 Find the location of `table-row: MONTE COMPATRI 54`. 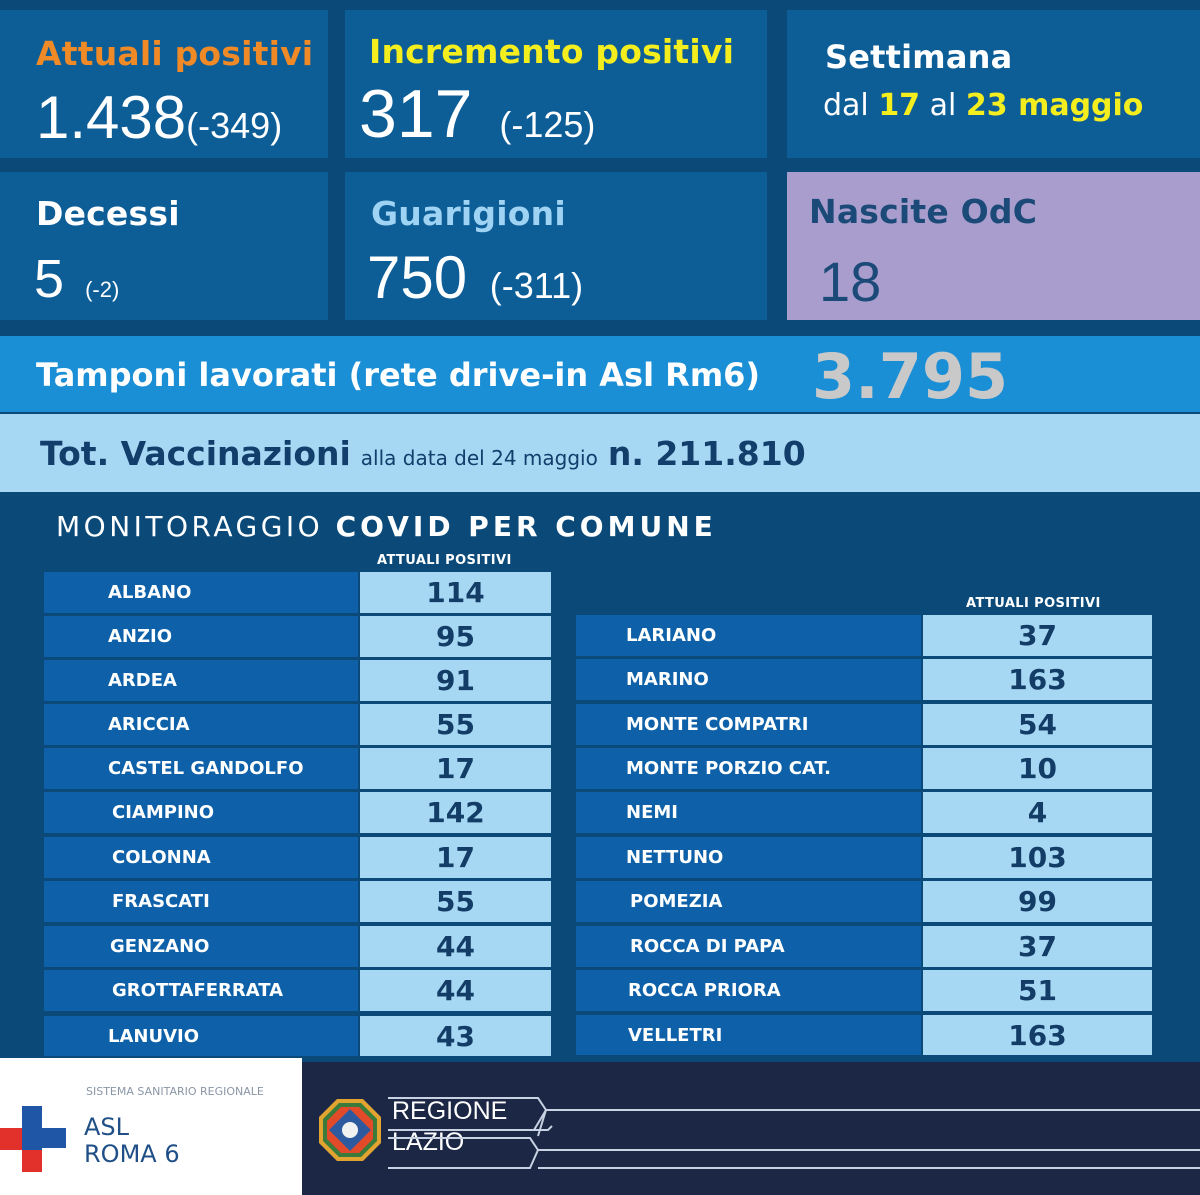

table-row: MONTE COMPATRI 54 is located at coordinates (864, 724).